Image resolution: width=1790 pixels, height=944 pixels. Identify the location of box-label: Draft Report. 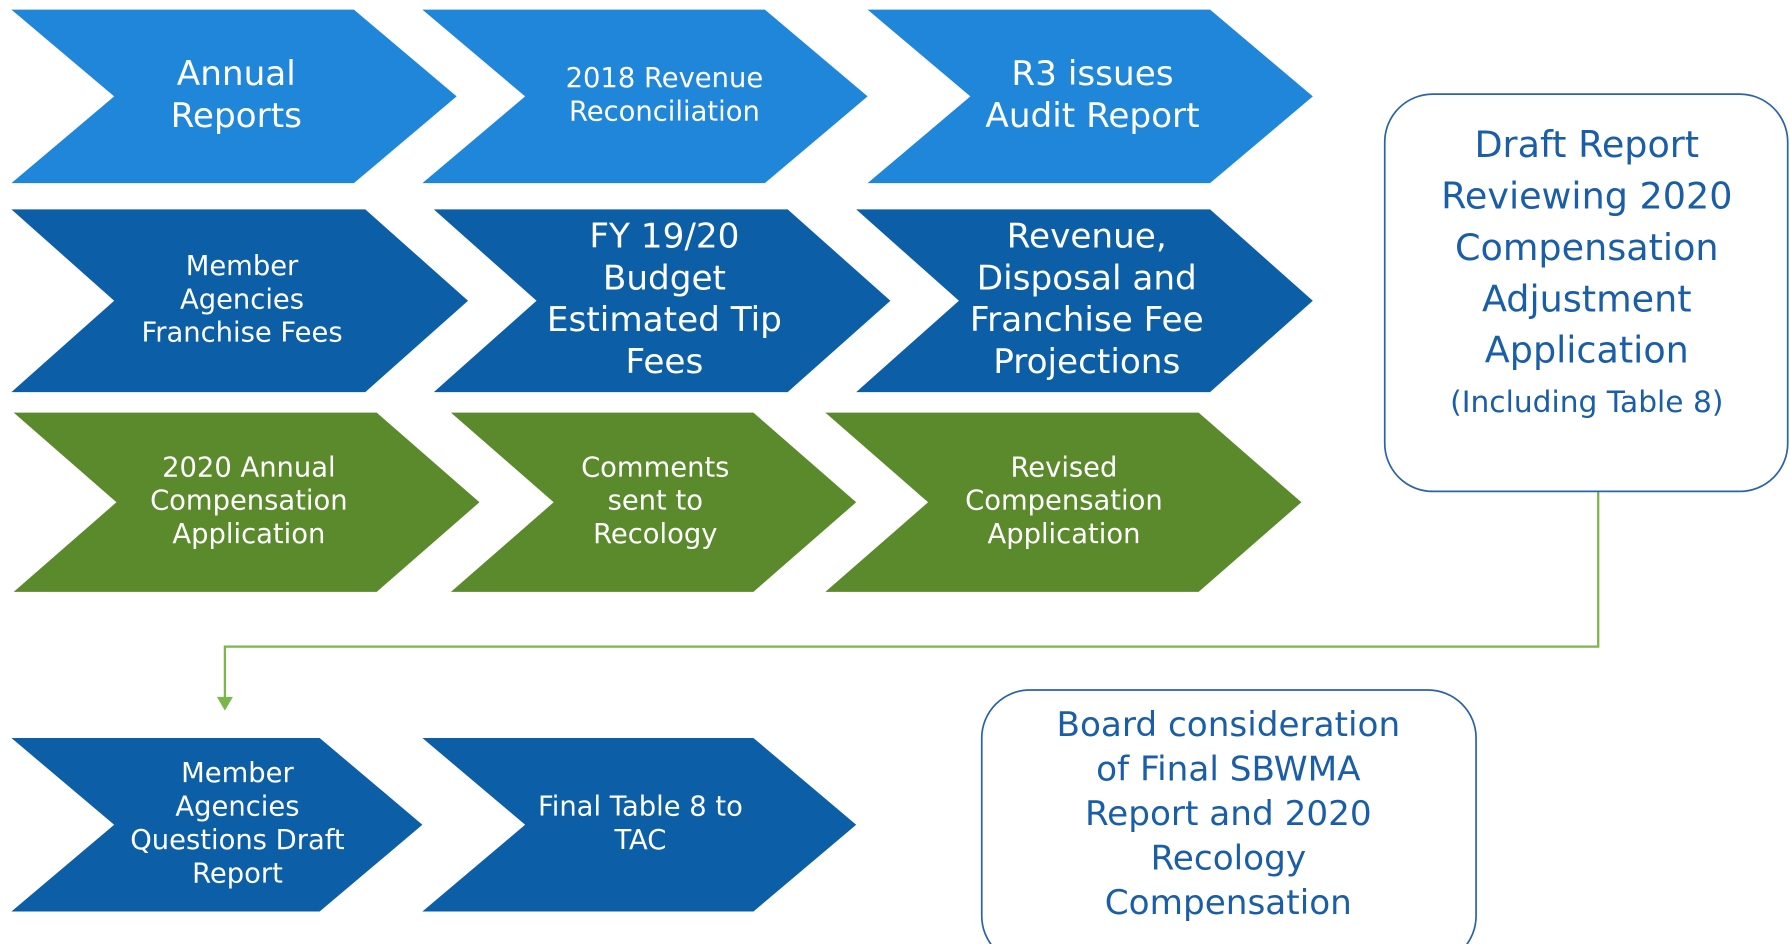
(1586, 144).